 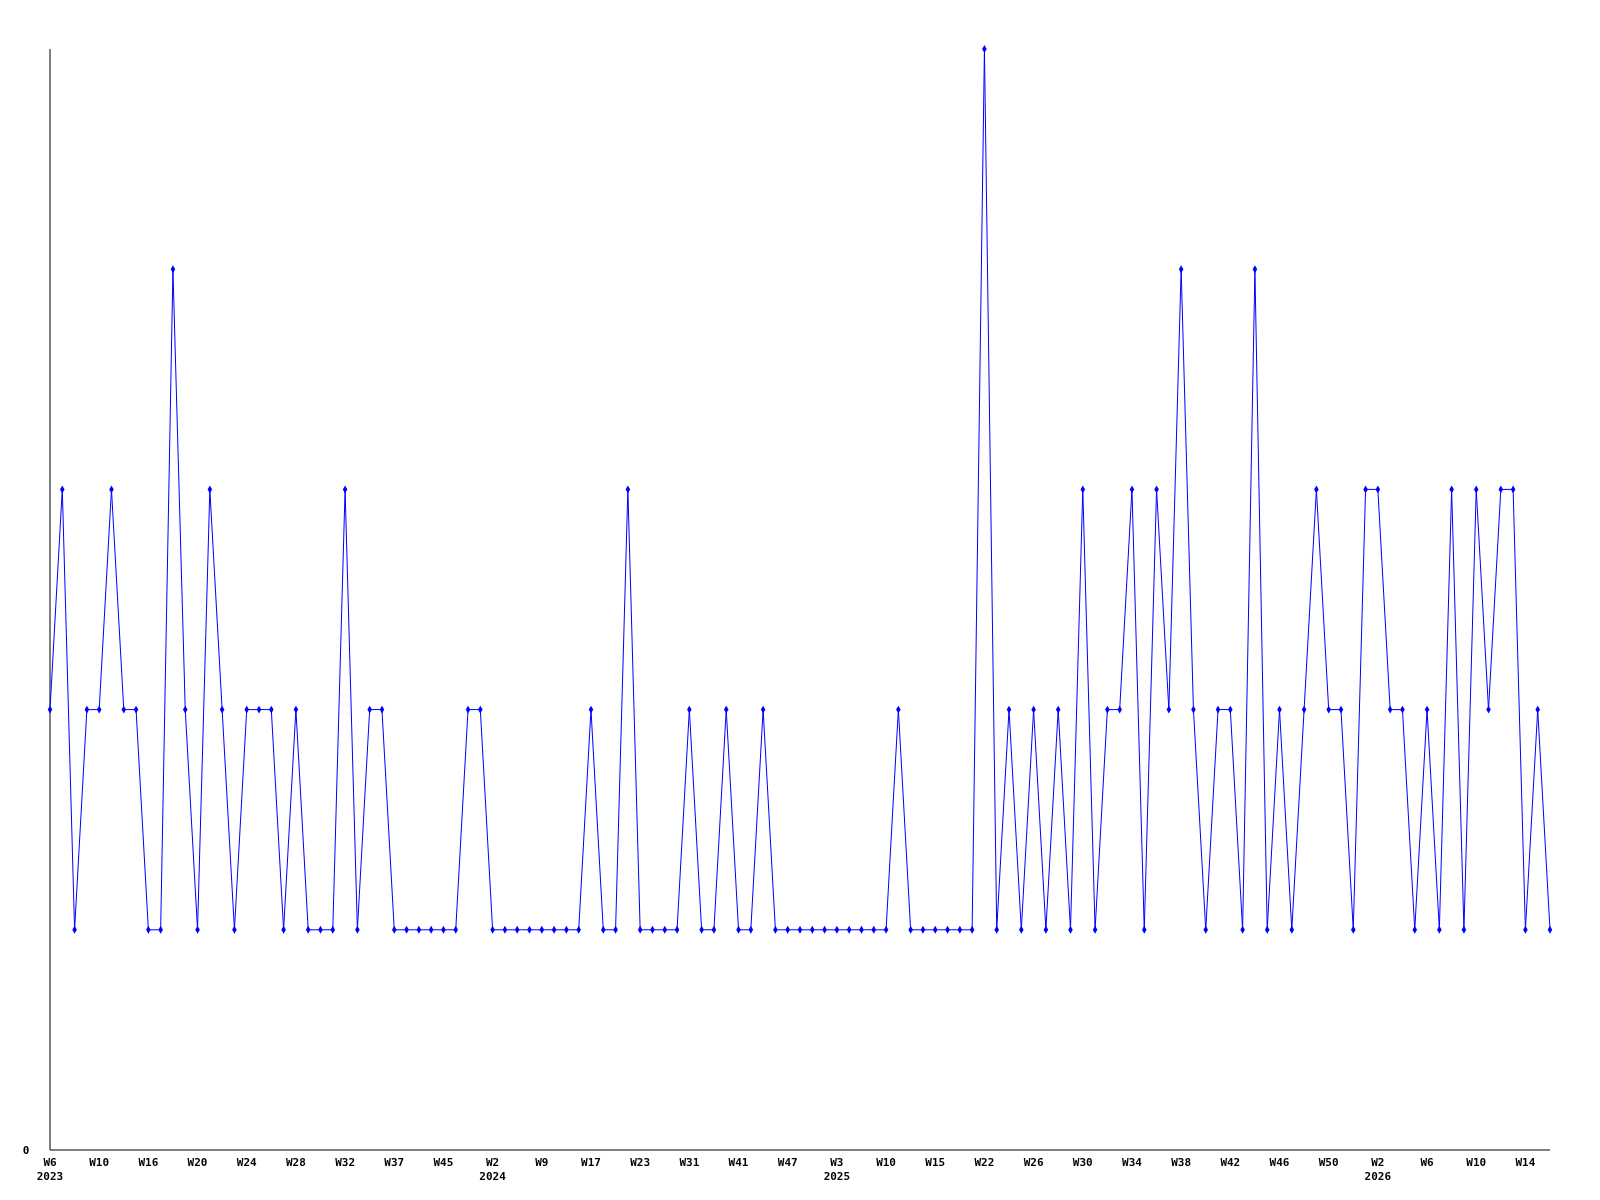 What do you see at coordinates (640, 1162) in the screenshot?
I see `x-tick-label: W23` at bounding box center [640, 1162].